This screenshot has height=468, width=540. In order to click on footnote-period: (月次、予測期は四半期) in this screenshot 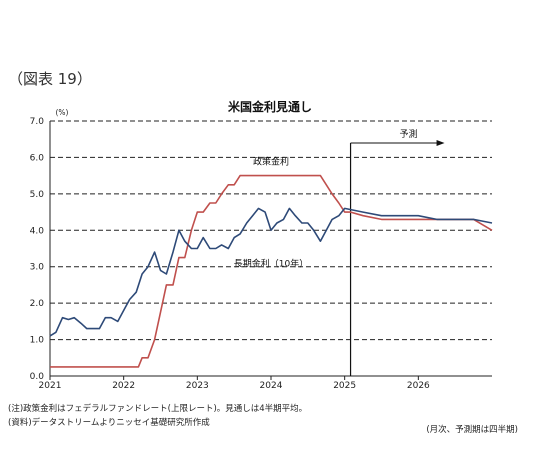, I will do `click(472, 430)`.